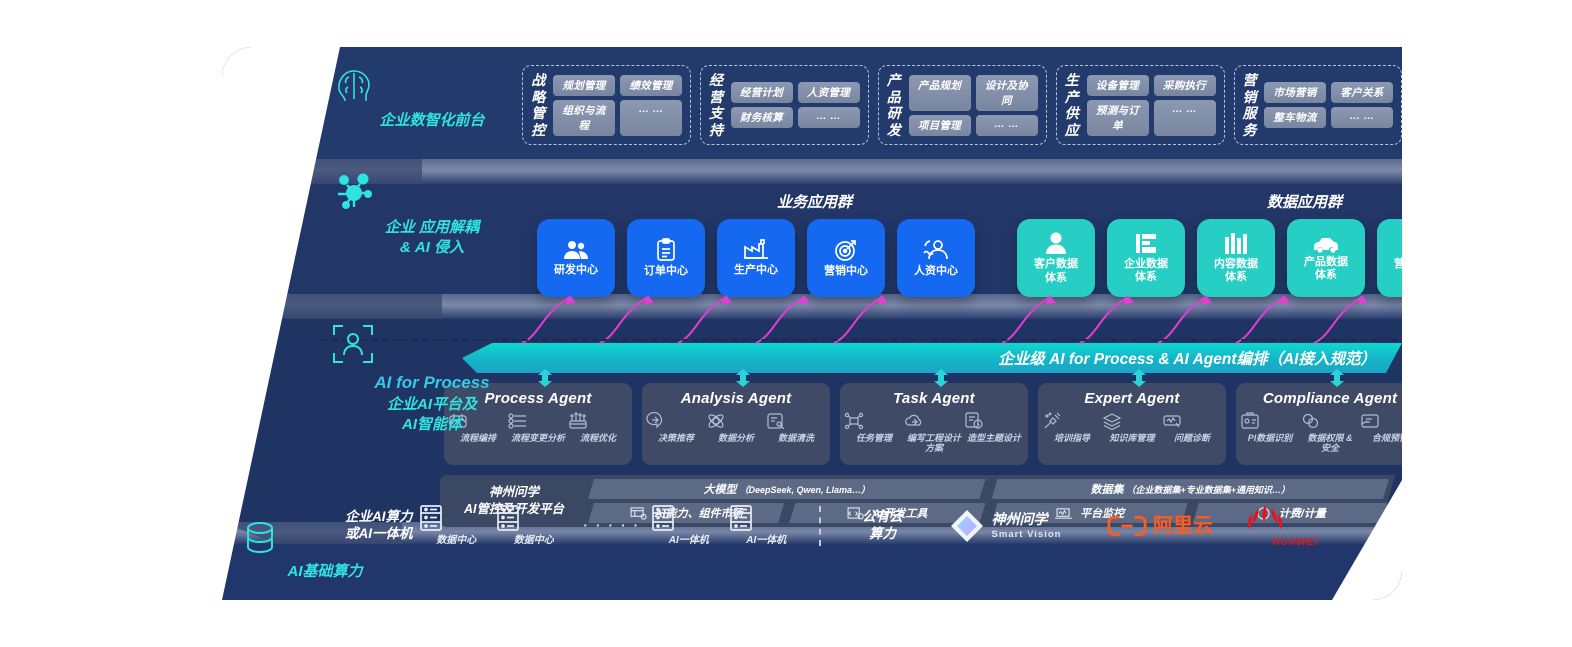 This screenshot has width=1572, height=647. What do you see at coordinates (1132, 438) in the screenshot?
I see `agent-capability-label: 知识库管理` at bounding box center [1132, 438].